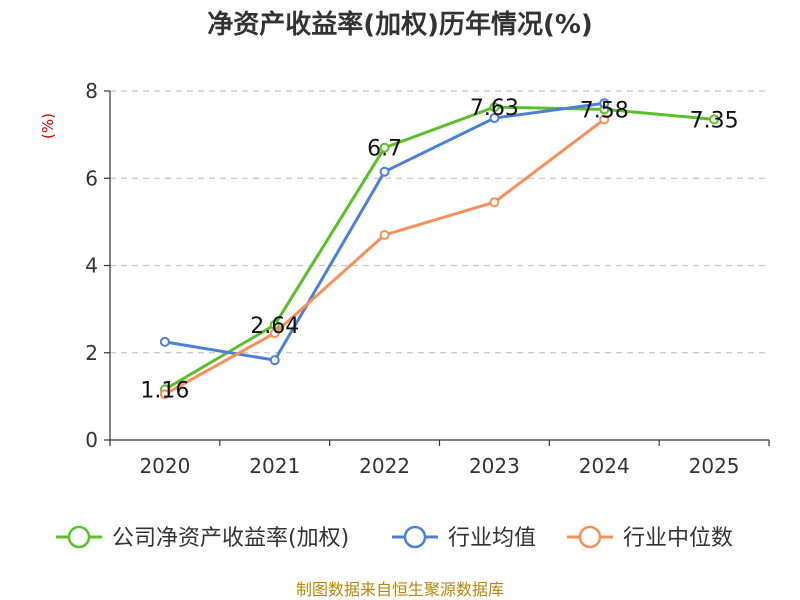  I want to click on x-tick-label-2020: 2020, so click(164, 466).